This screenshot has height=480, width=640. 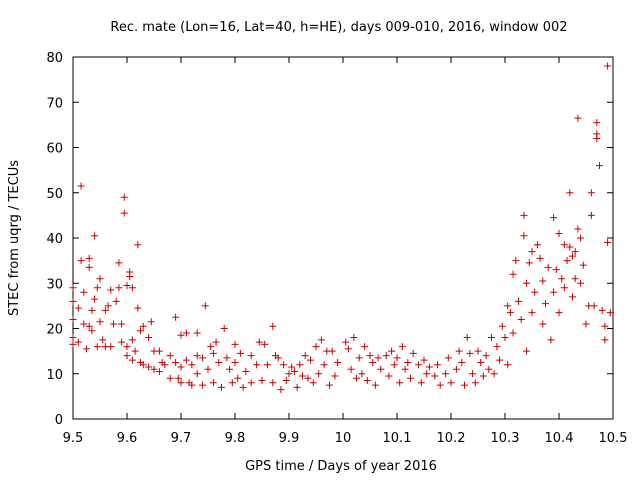 What do you see at coordinates (613, 438) in the screenshot?
I see `x-tick-label: 10.5` at bounding box center [613, 438].